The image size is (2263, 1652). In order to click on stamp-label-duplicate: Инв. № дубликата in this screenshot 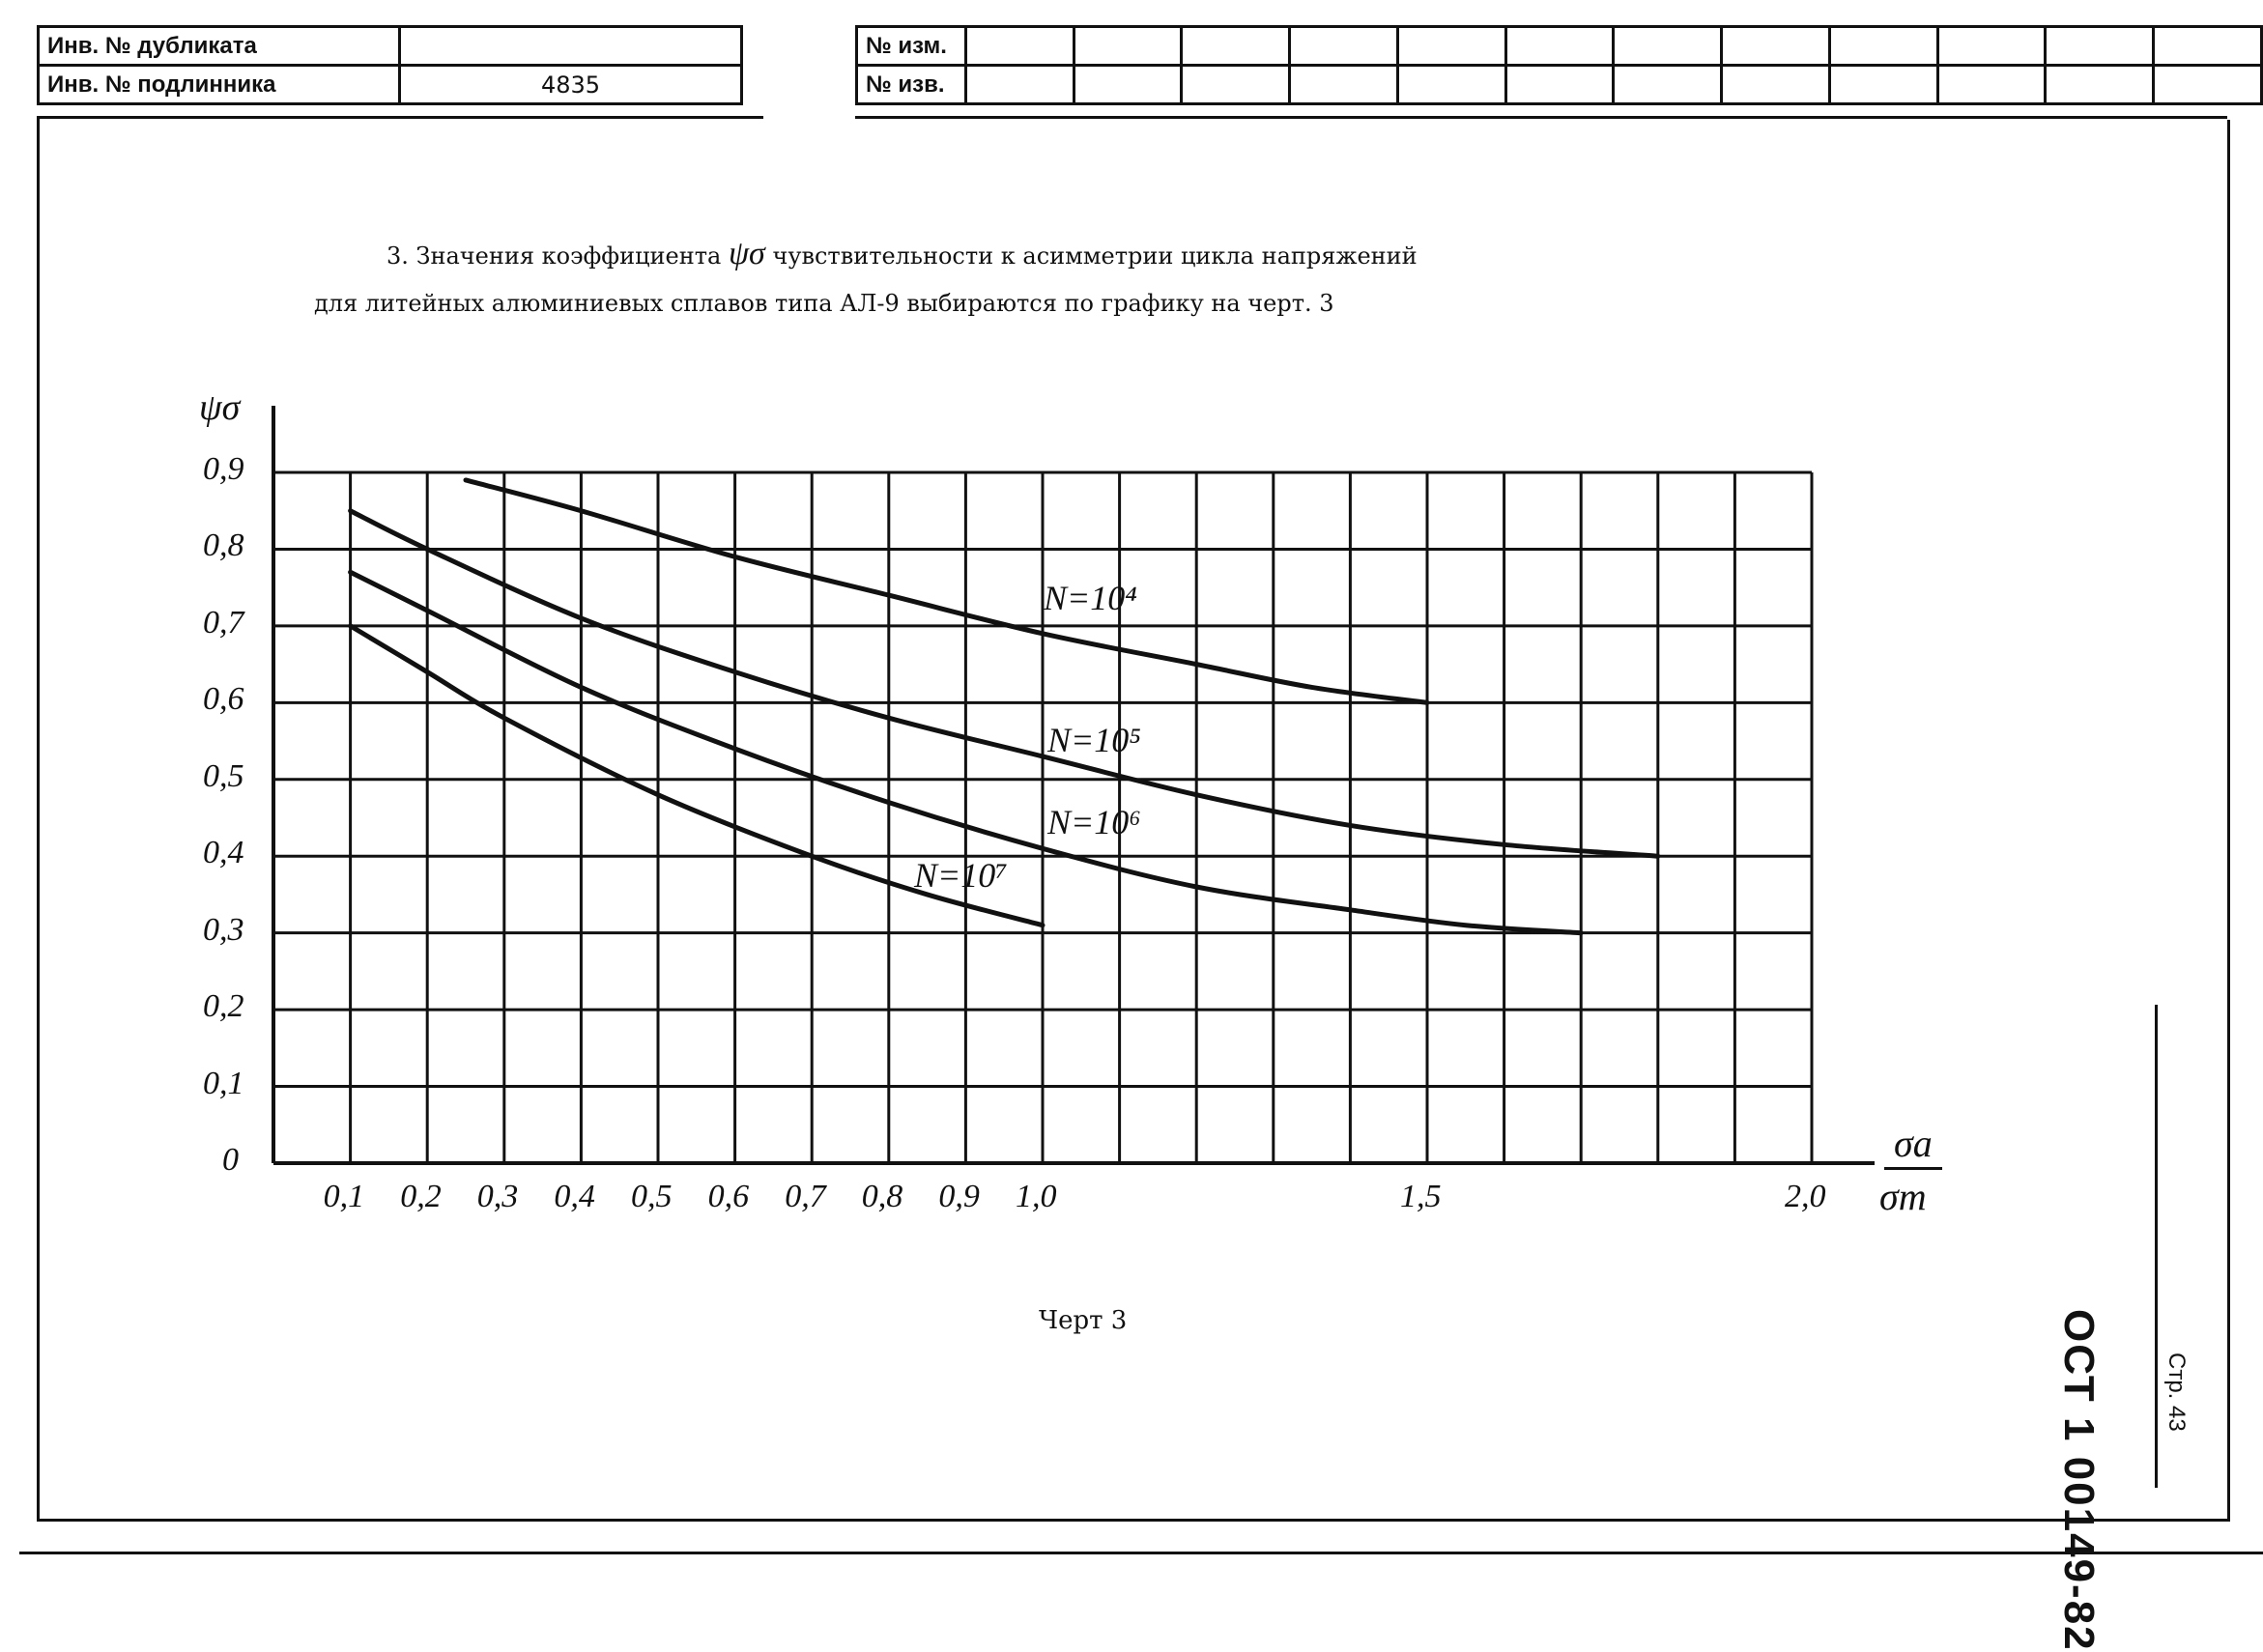, I will do `click(219, 46)`.